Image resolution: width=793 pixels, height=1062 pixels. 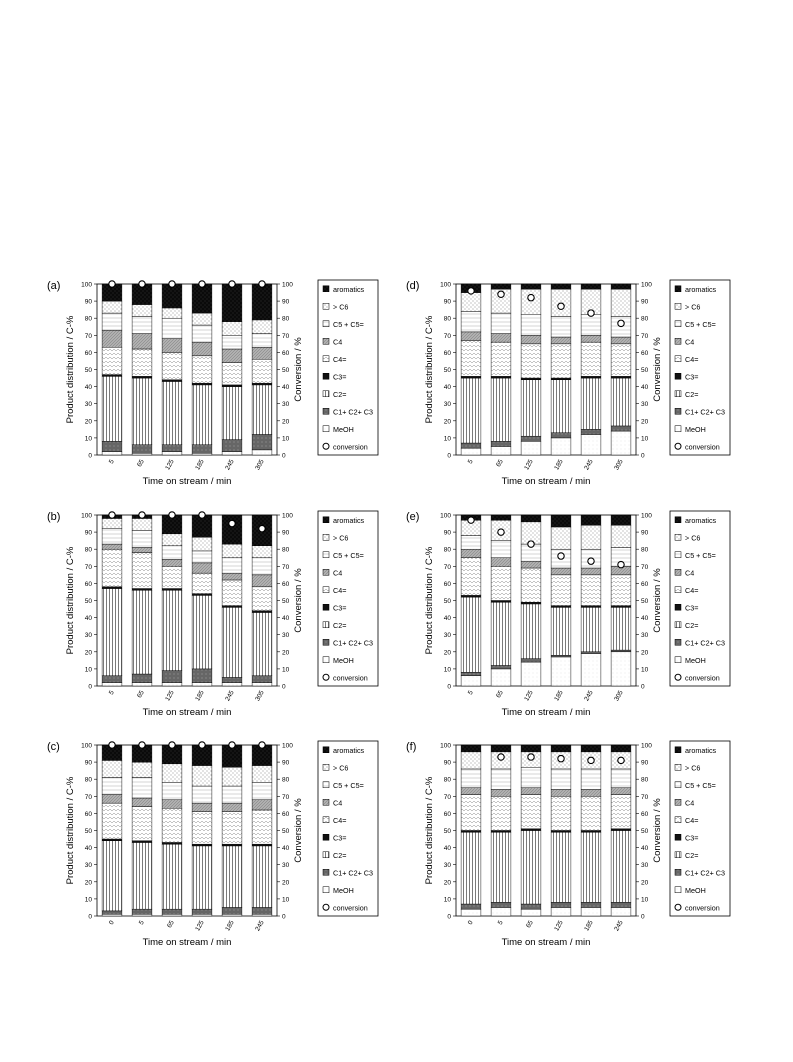 I want to click on y-tick-label: 100, so click(x=445, y=285).